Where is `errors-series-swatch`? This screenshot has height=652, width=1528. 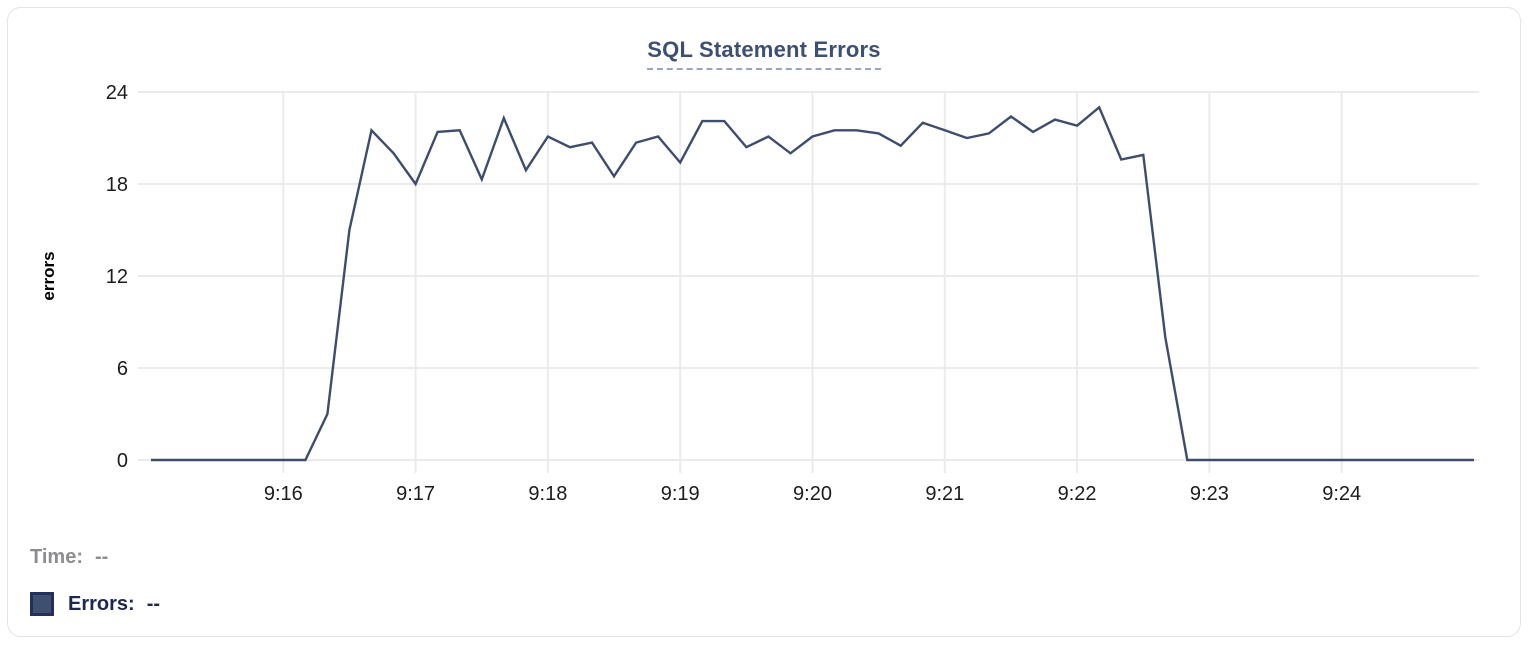 errors-series-swatch is located at coordinates (42, 604).